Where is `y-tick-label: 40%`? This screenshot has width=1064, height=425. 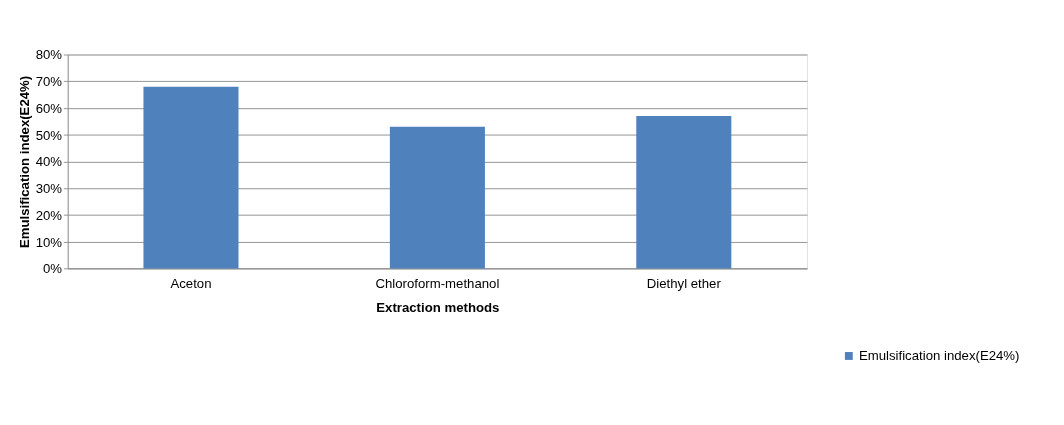
y-tick-label: 40% is located at coordinates (49, 162).